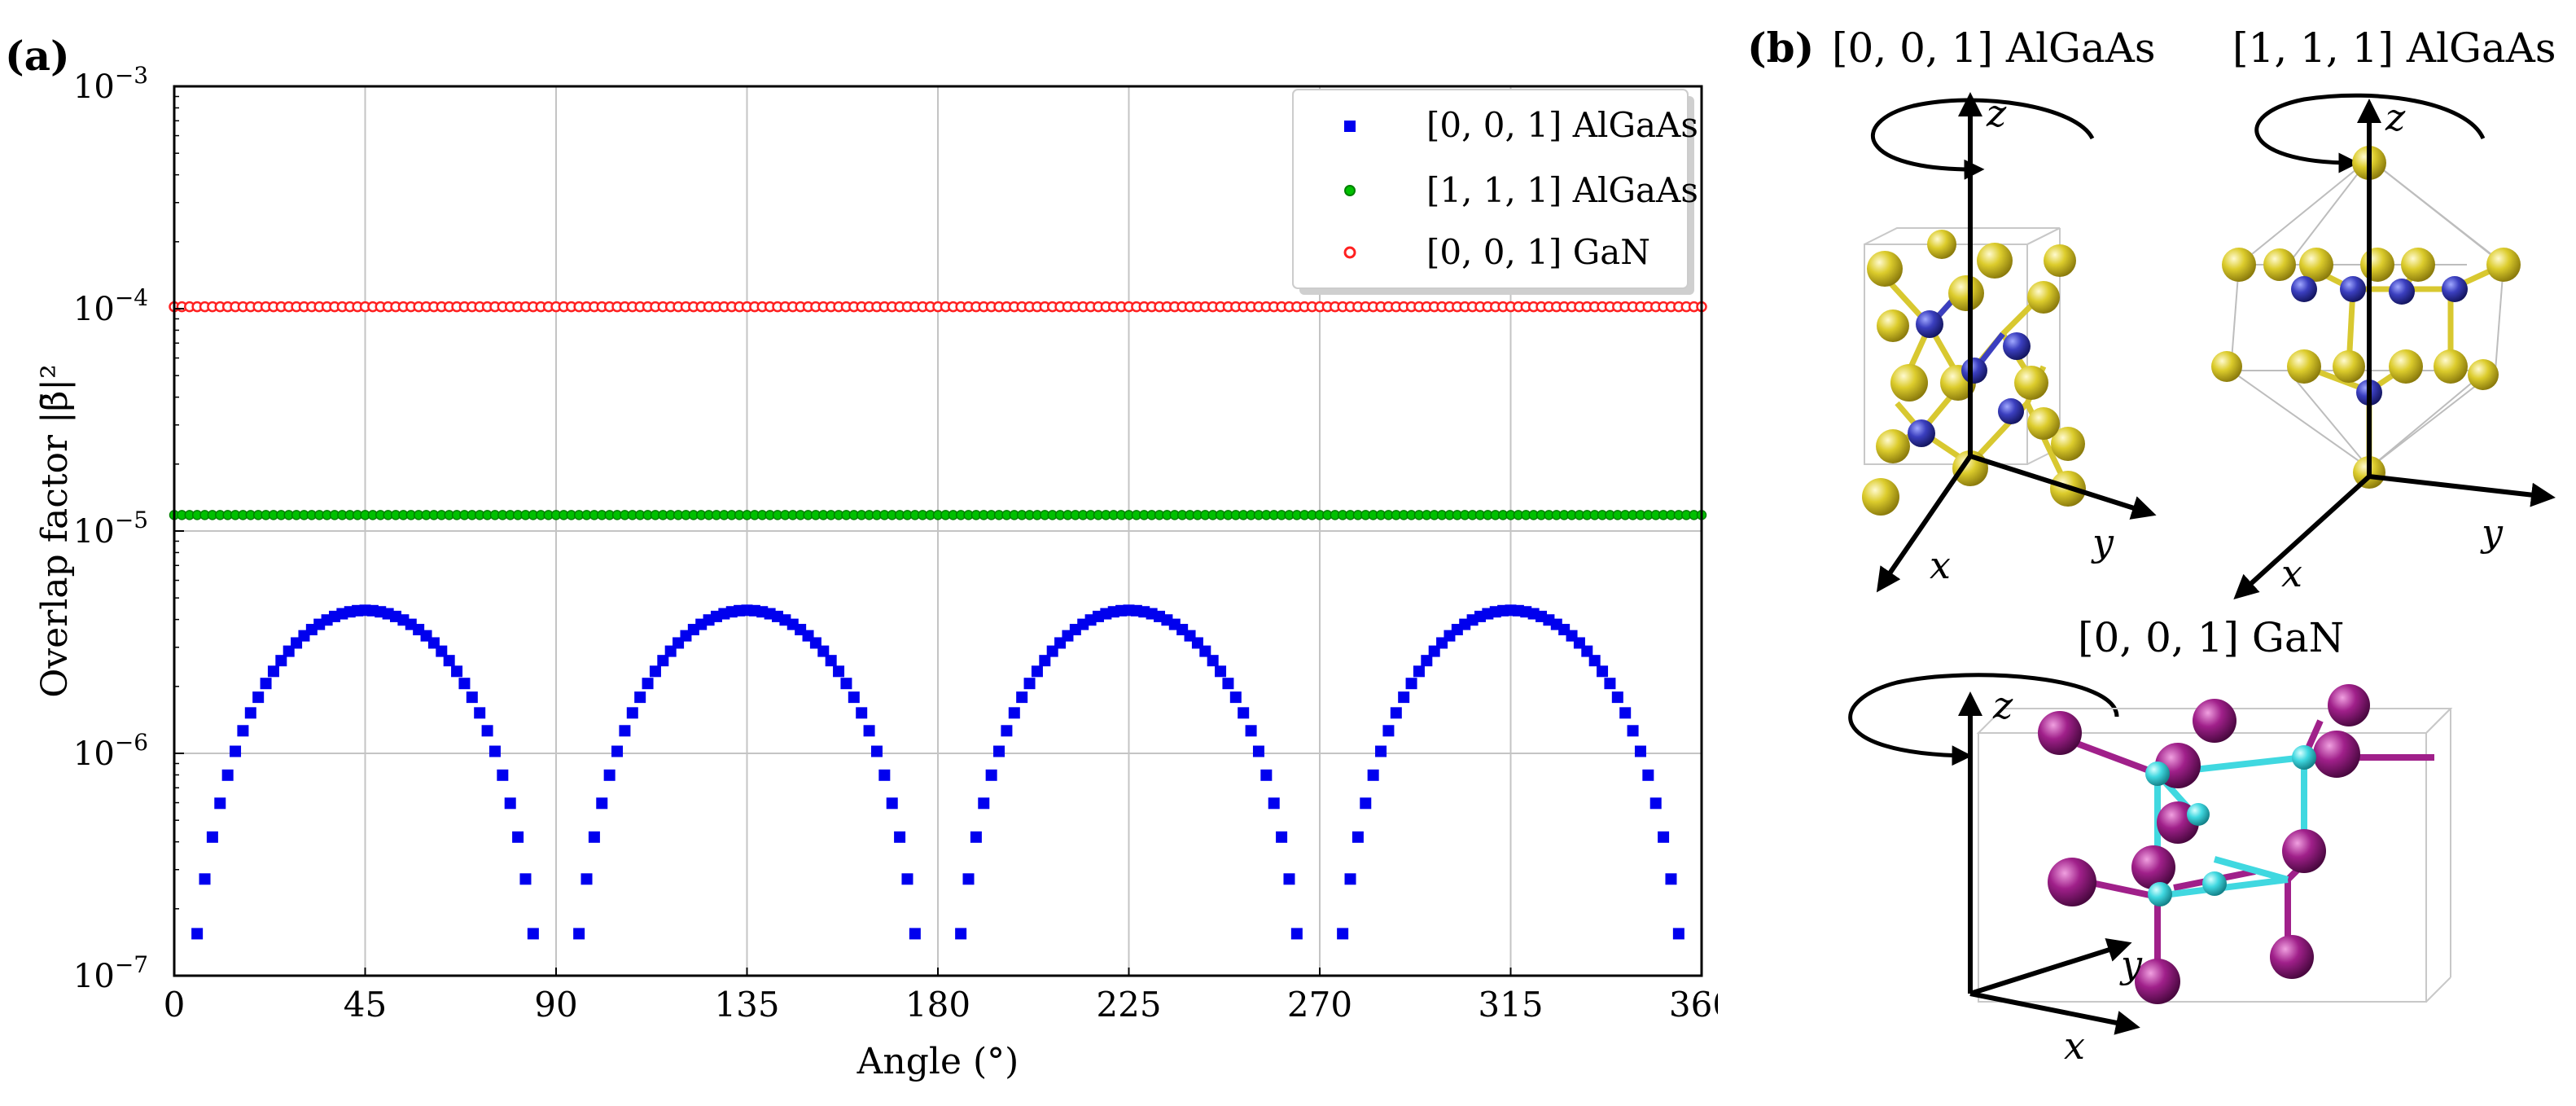 Image resolution: width=2576 pixels, height=1106 pixels. Describe the element at coordinates (1319, 1005) in the screenshot. I see `x-tick-label: 270` at that location.